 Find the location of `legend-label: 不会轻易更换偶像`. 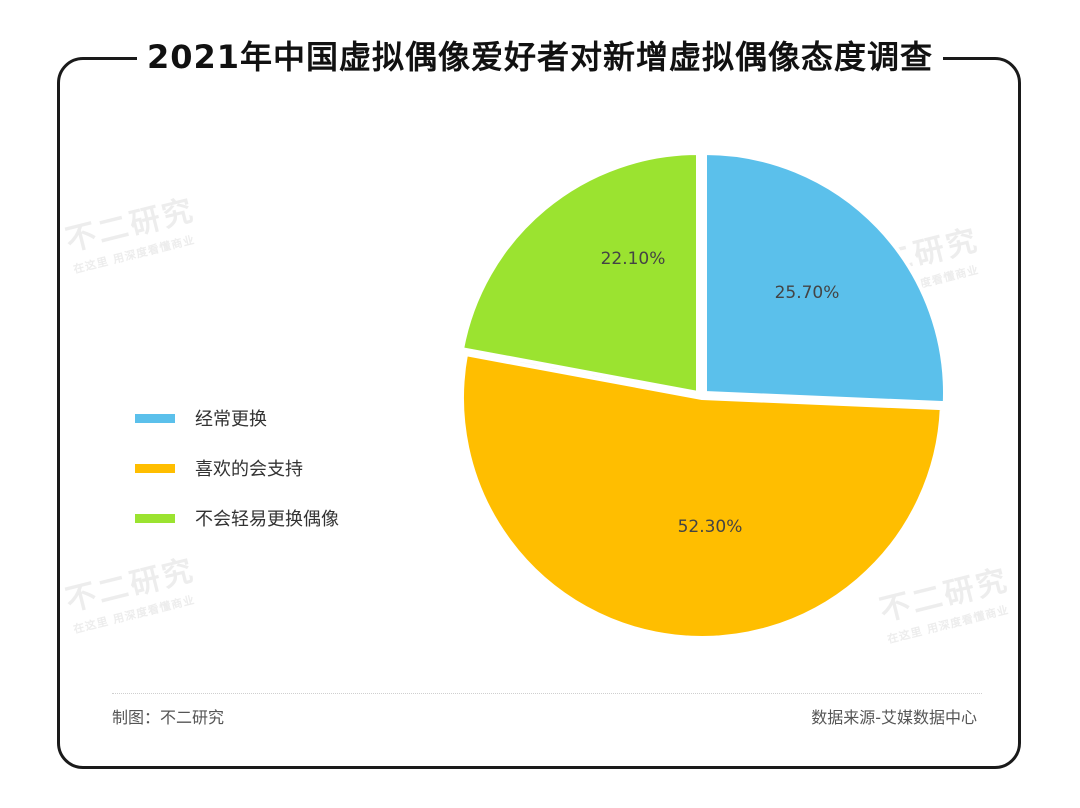

legend-label: 不会轻易更换偶像 is located at coordinates (267, 519).